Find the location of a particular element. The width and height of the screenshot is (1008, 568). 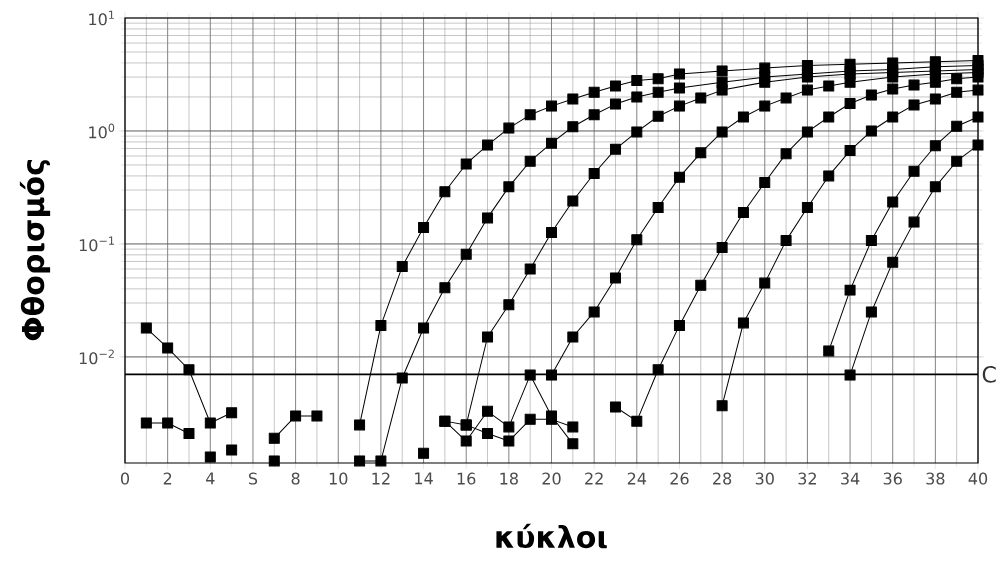

x-tick-label: 10 is located at coordinates (338, 478).